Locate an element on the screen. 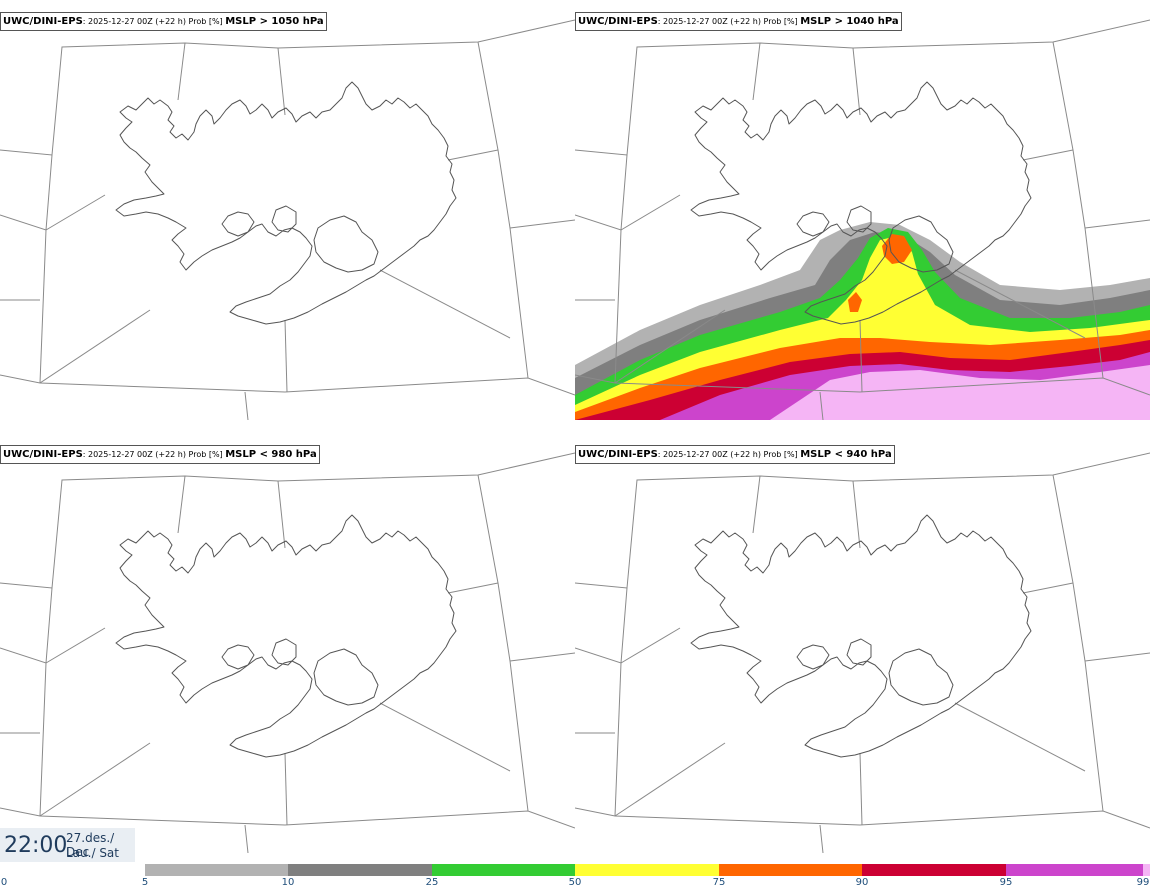  colorbar-tick-label: 99 is located at coordinates (1143, 882).